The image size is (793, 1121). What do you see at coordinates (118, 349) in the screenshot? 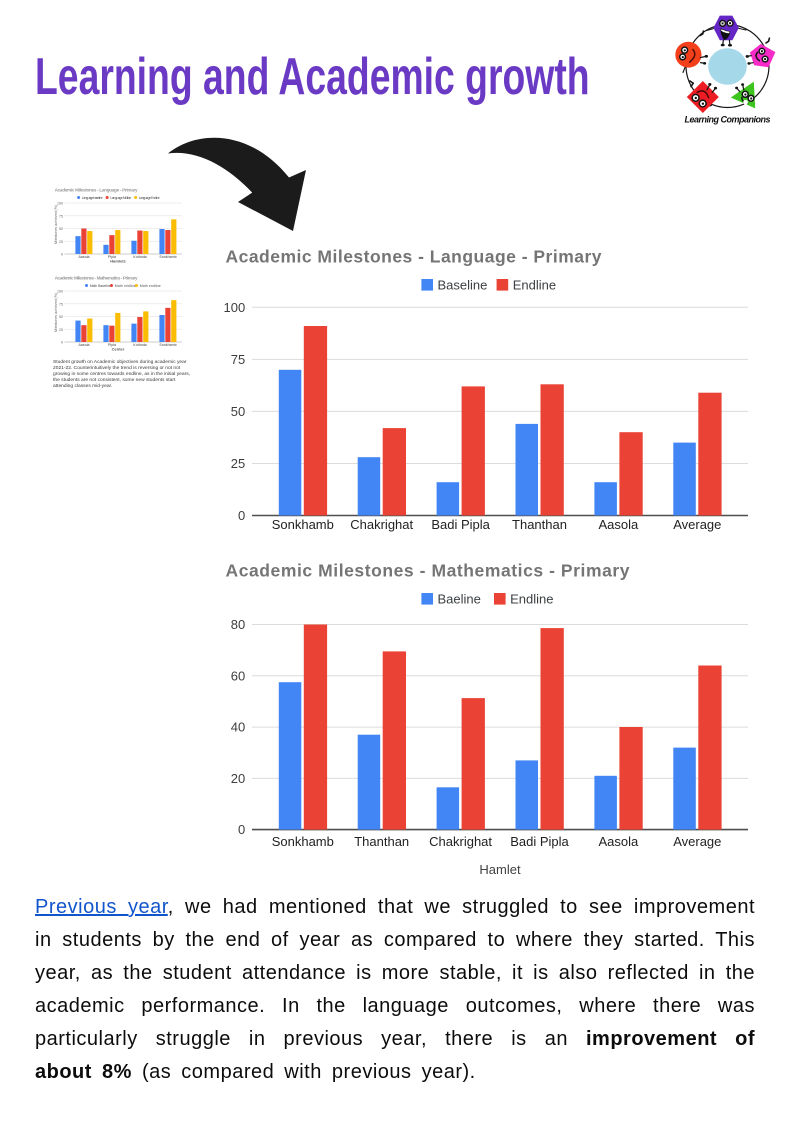
I see `svg-text: Center` at bounding box center [118, 349].